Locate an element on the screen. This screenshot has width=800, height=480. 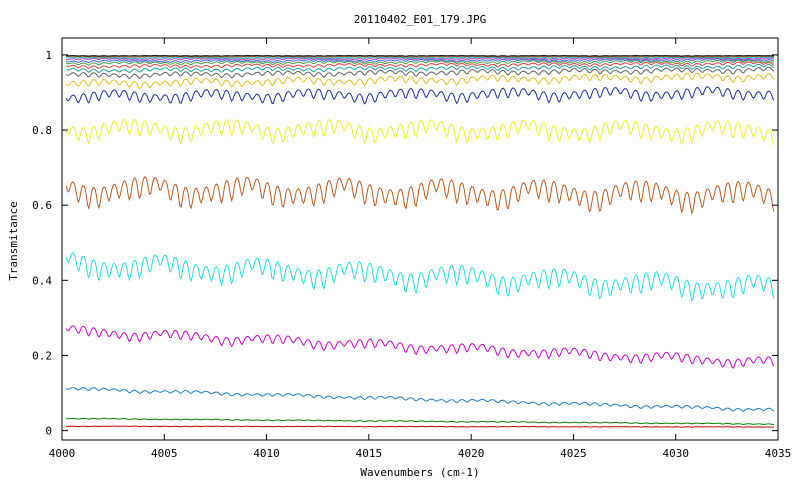
y-tick-label: 0.4 is located at coordinates (42, 280).